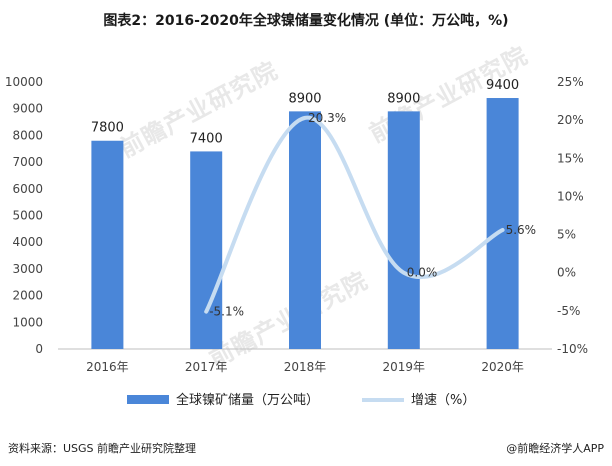  What do you see at coordinates (422, 273) in the screenshot?
I see `growth-value-label: 0.0%` at bounding box center [422, 273].